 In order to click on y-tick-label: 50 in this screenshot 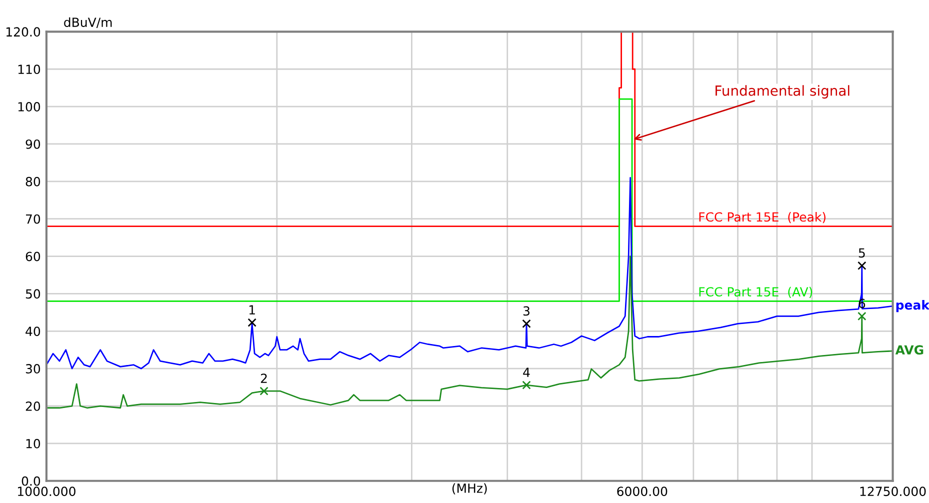, I will do `click(33, 294)`.